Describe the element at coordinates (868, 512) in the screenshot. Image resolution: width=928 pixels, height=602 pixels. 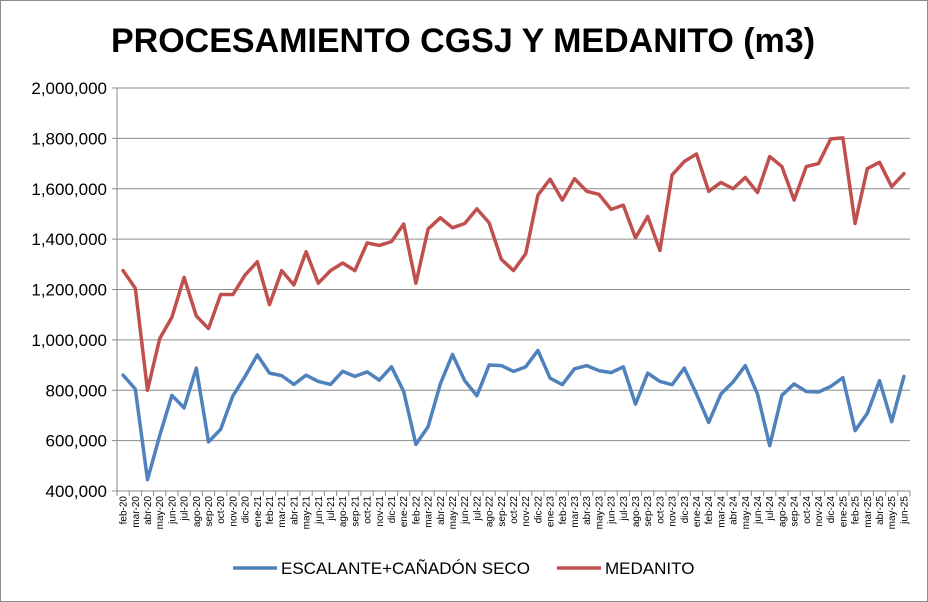
I see `x-tick-label: mar-25` at that location.